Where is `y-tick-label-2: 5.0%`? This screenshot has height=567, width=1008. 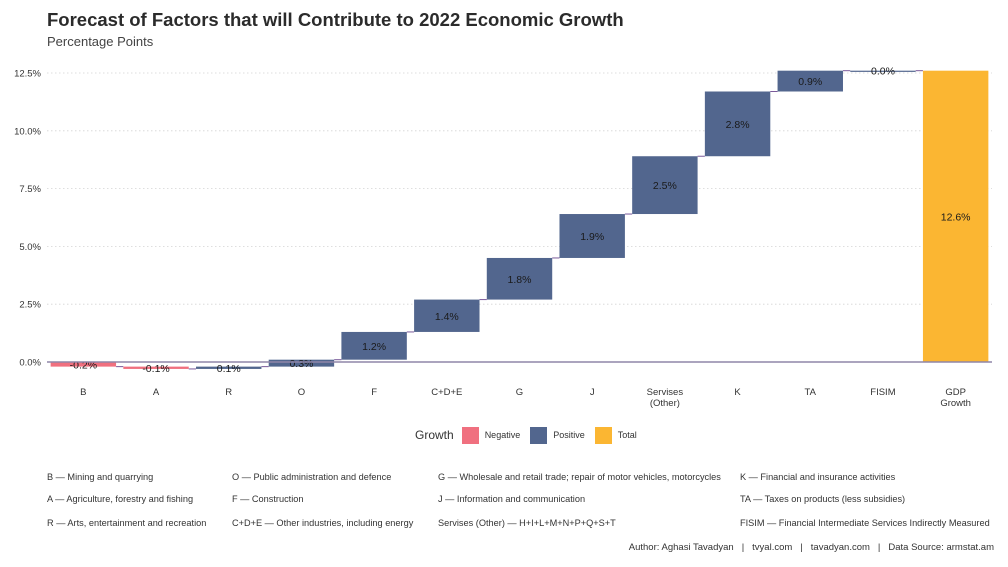
y-tick-label-2: 5.0% is located at coordinates (30, 247).